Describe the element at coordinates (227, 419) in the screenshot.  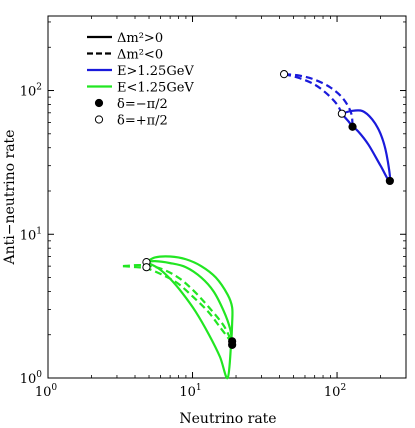
I see `x-axis-label: Neutrino rate` at that location.